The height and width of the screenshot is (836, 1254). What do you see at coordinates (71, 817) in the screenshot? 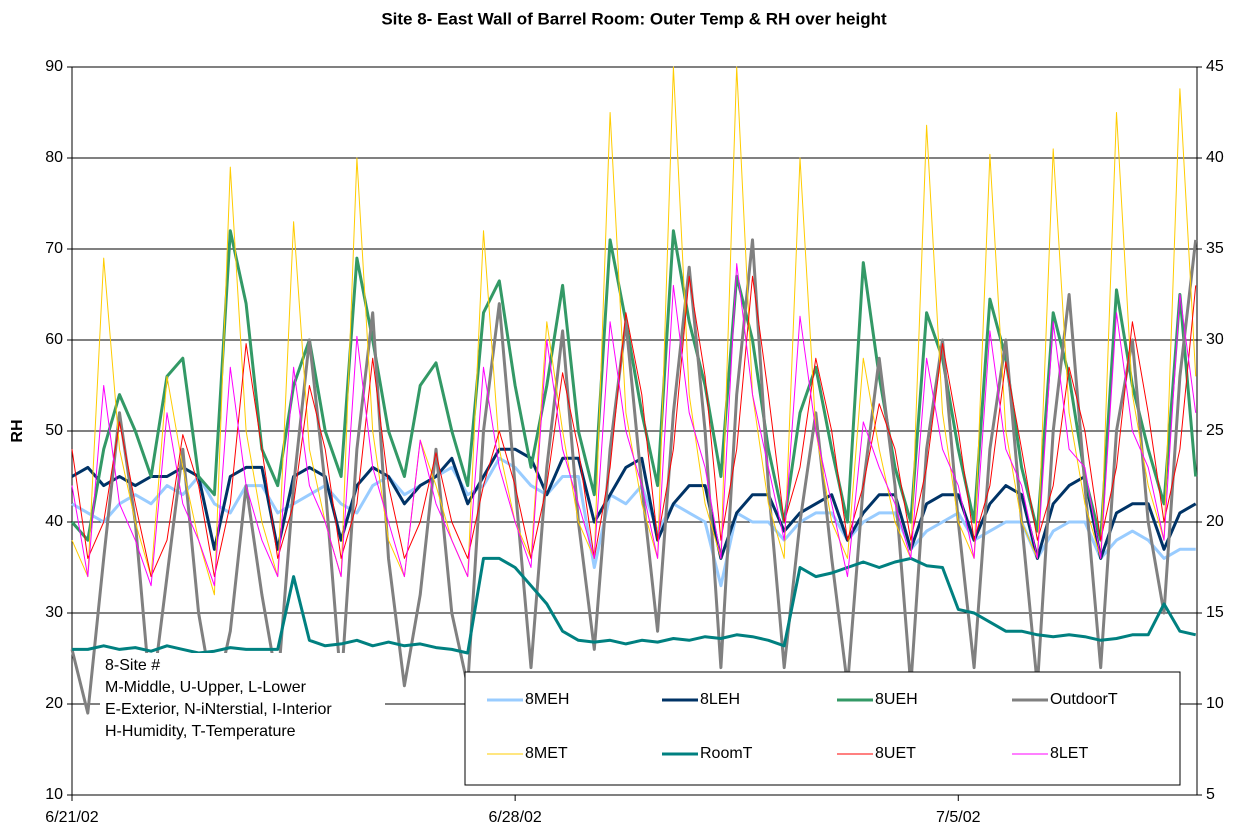
I see `x-tick-label: 6/21/02` at bounding box center [71, 817].